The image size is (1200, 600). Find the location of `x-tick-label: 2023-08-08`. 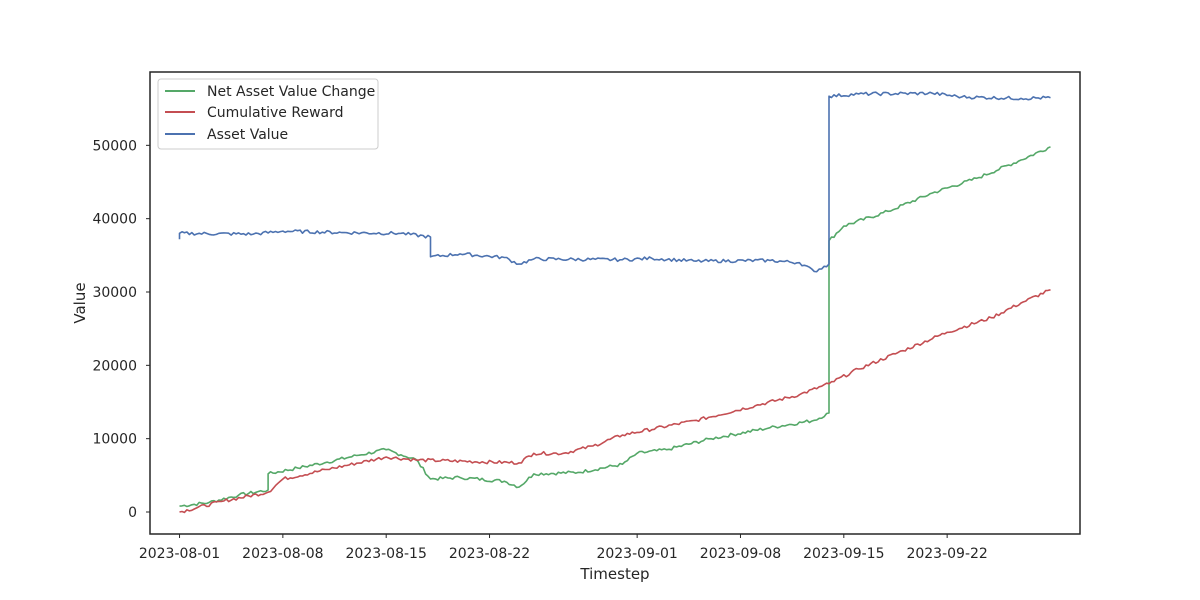

x-tick-label: 2023-08-08 is located at coordinates (282, 554).